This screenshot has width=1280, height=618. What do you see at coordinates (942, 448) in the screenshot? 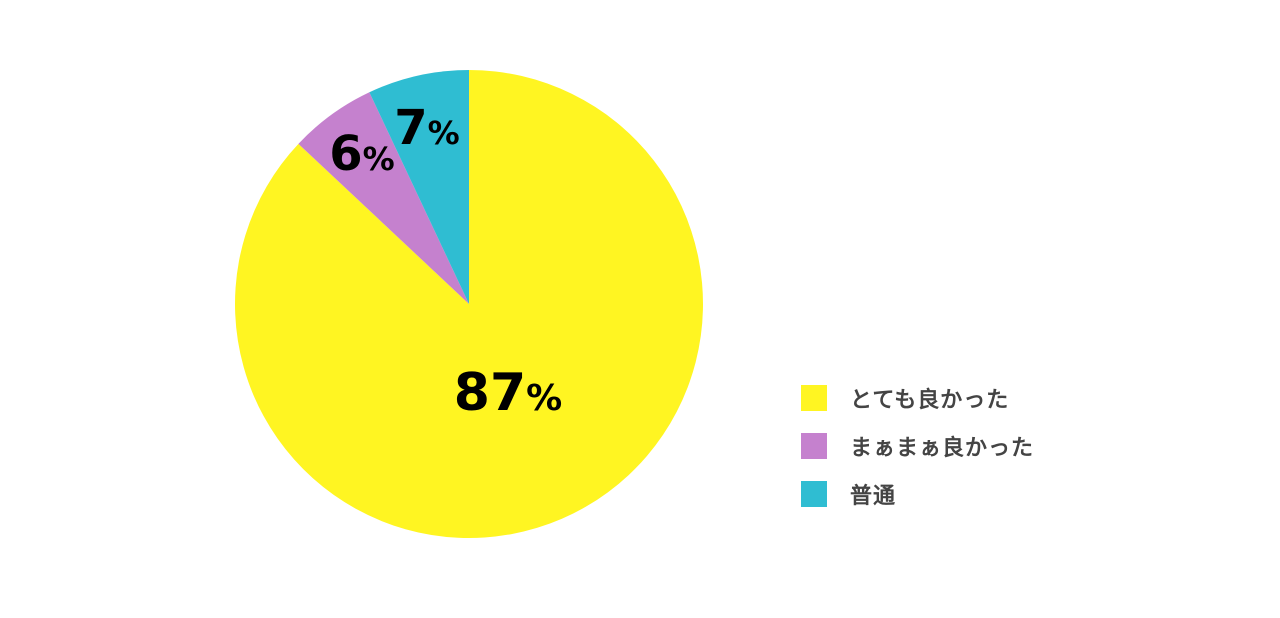
I see `legend-label-1: まぁまぁ良かった` at bounding box center [942, 448].